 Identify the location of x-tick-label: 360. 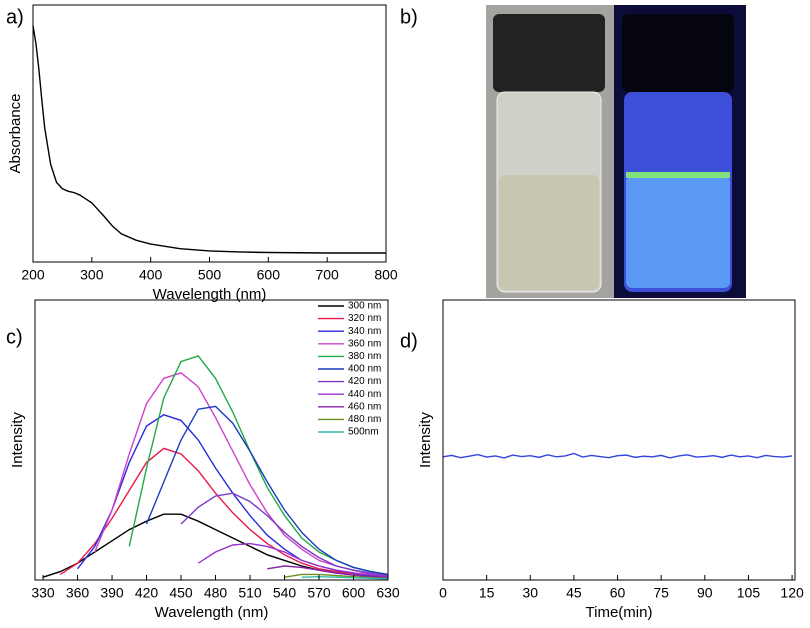
(78, 593).